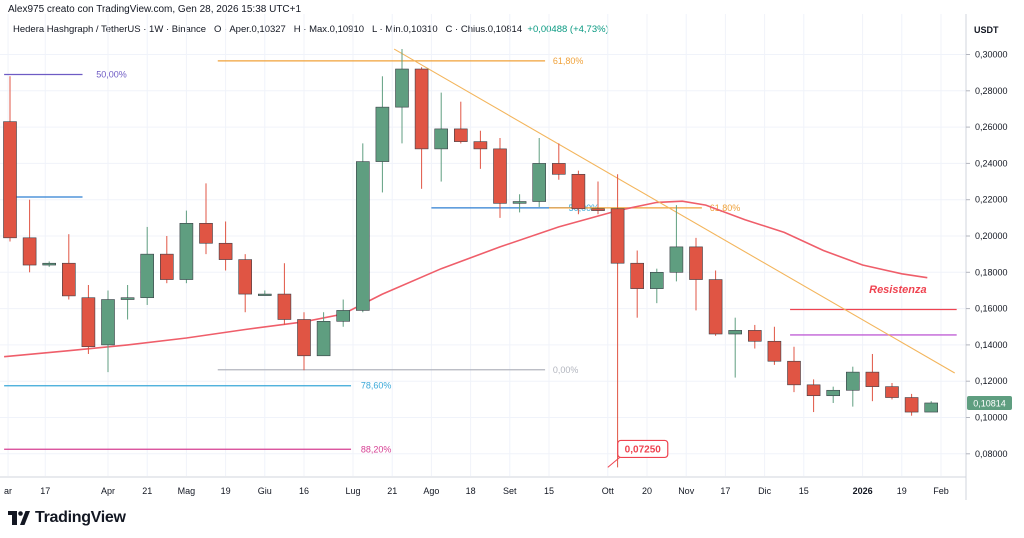 Image resolution: width=1024 pixels, height=538 pixels. Describe the element at coordinates (67, 518) in the screenshot. I see `tradingview-logo: TradingView` at that location.